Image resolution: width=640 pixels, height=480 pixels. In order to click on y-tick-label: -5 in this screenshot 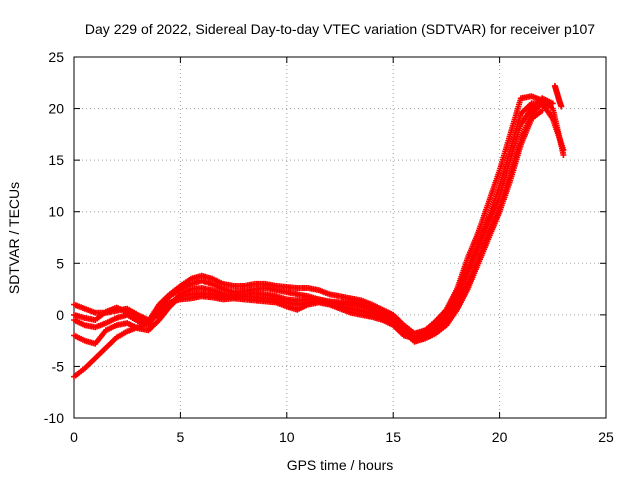, I will do `click(58, 366)`.